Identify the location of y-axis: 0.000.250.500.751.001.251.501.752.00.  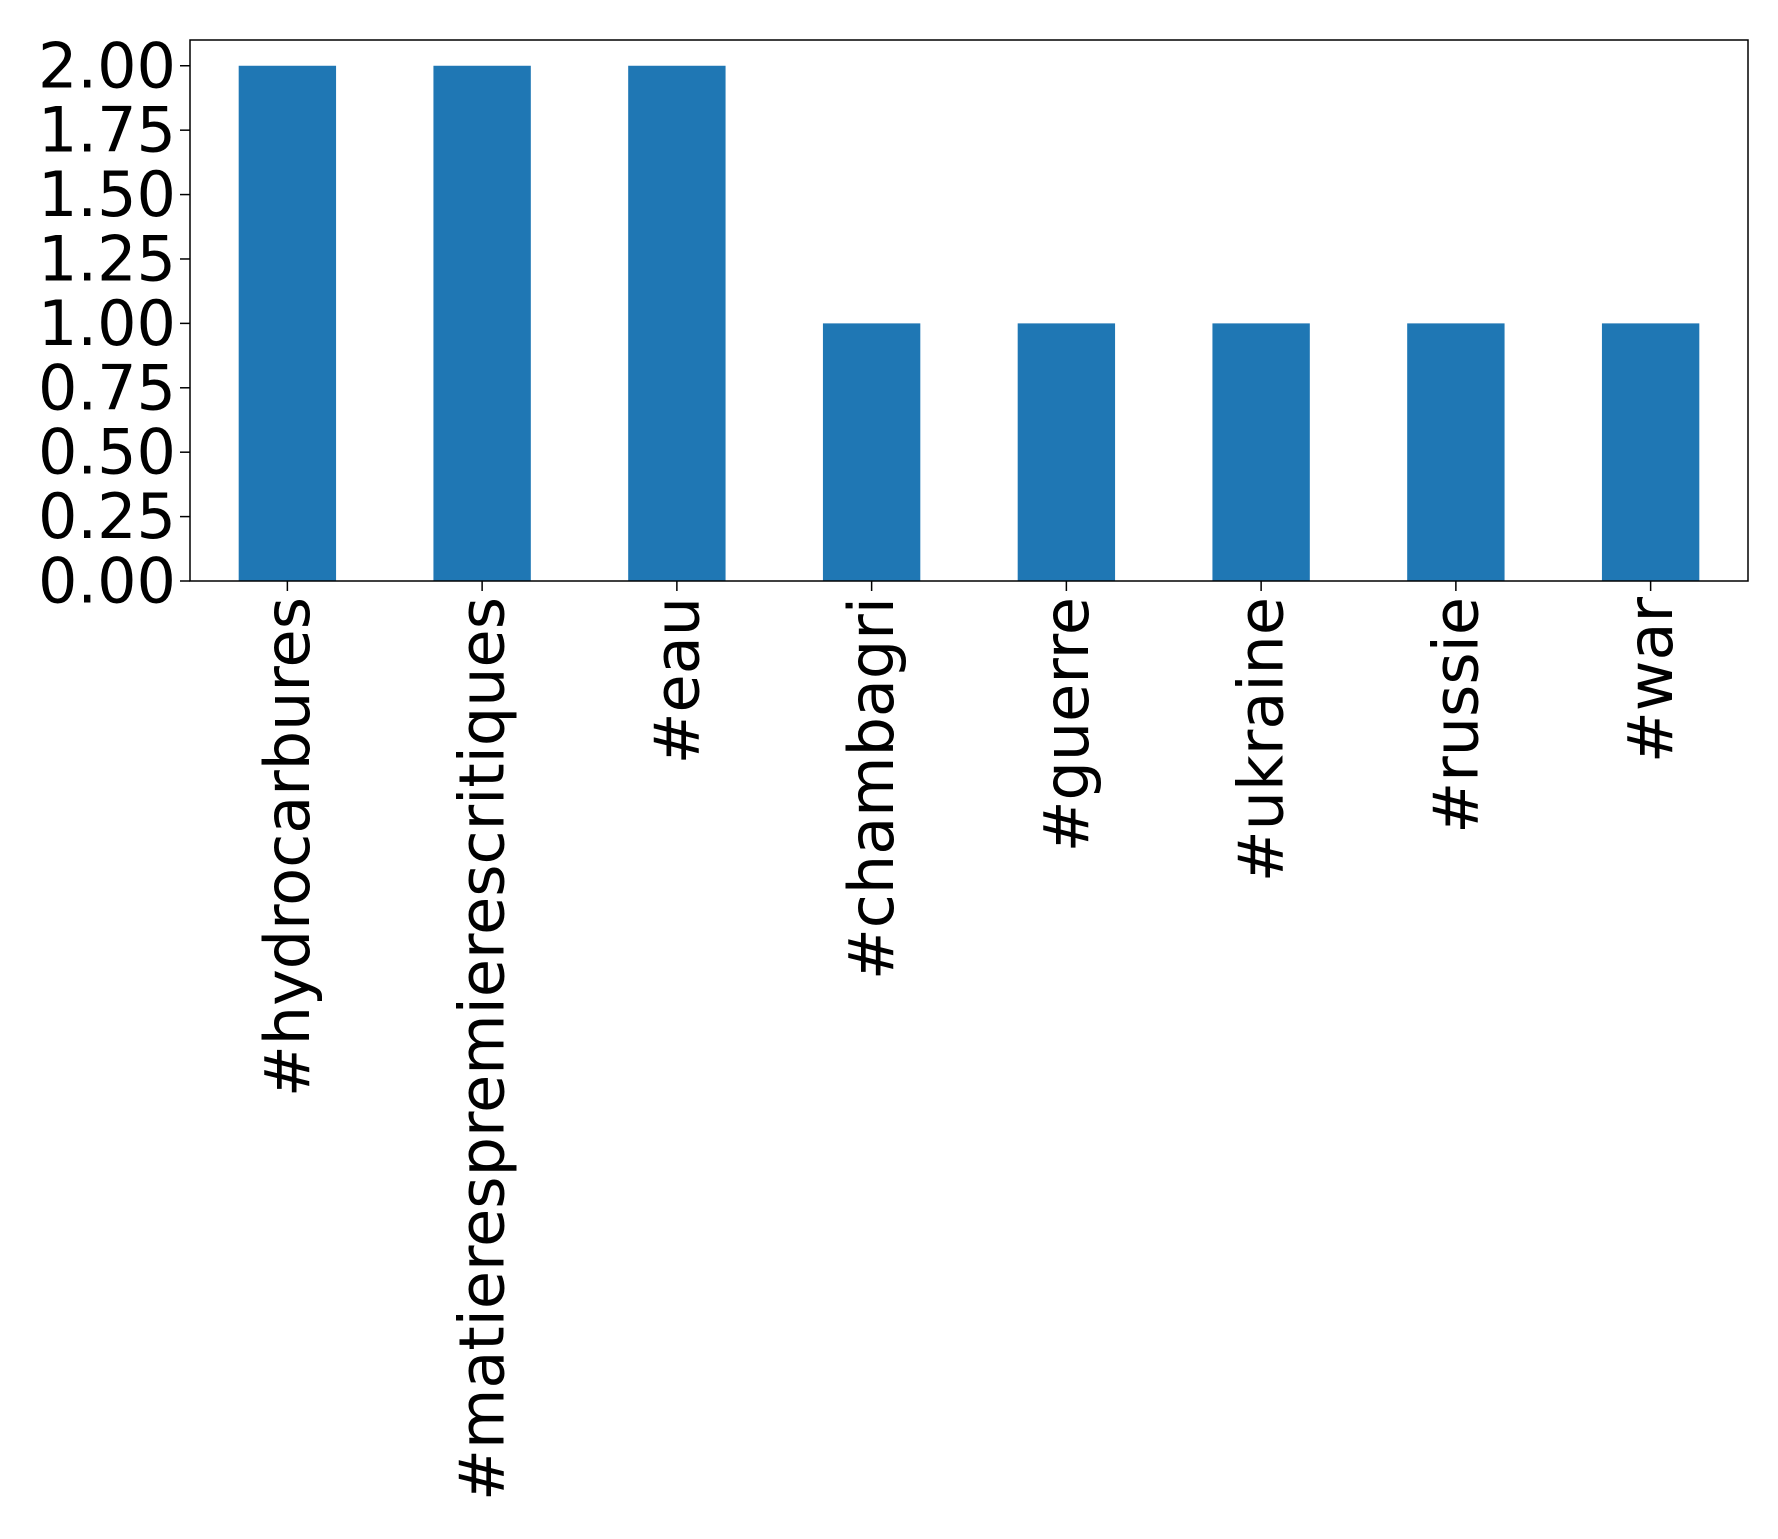
(114, 323).